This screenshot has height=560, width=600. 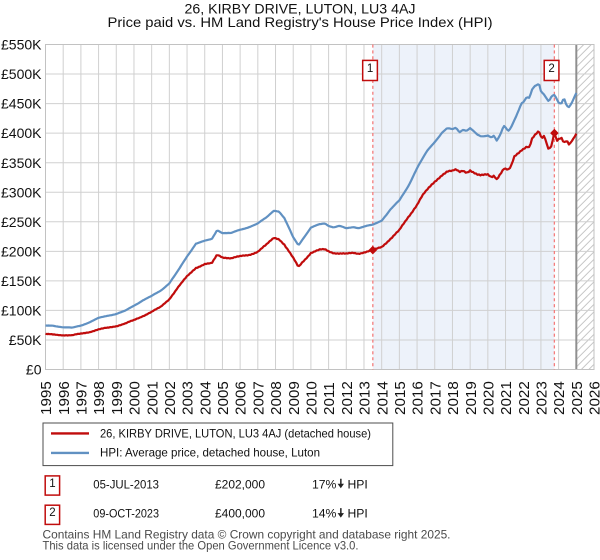 I want to click on svg-text: 2005, so click(x=223, y=398).